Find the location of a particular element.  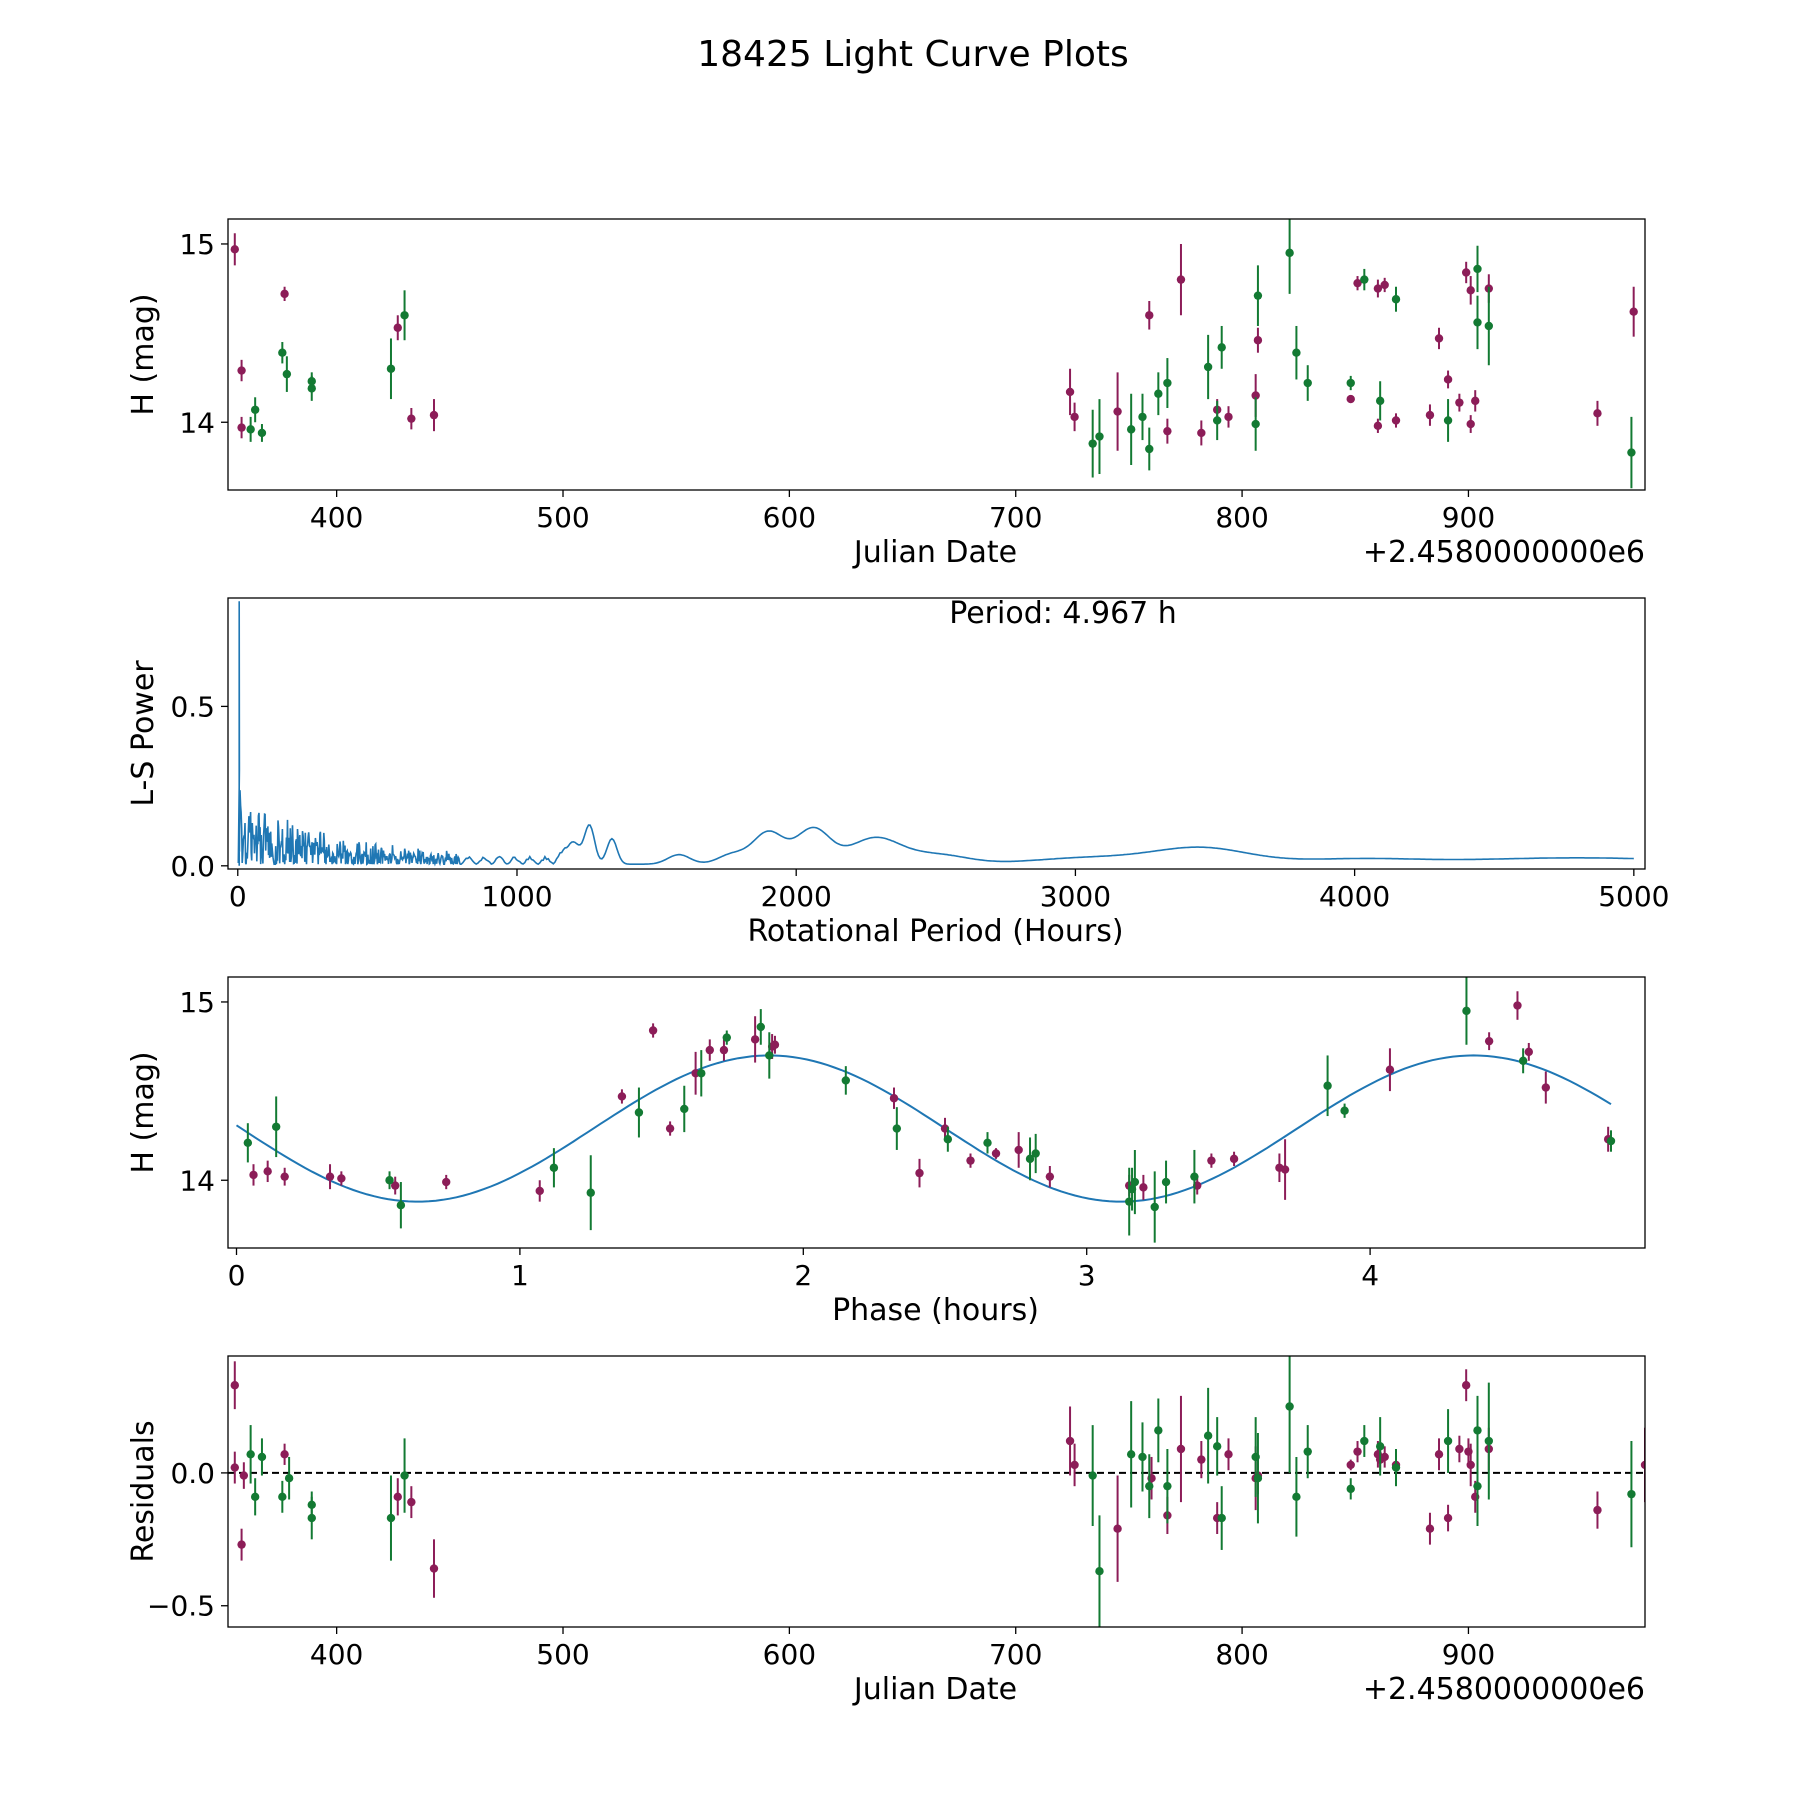

axes-frame is located at coordinates (936, 1491).